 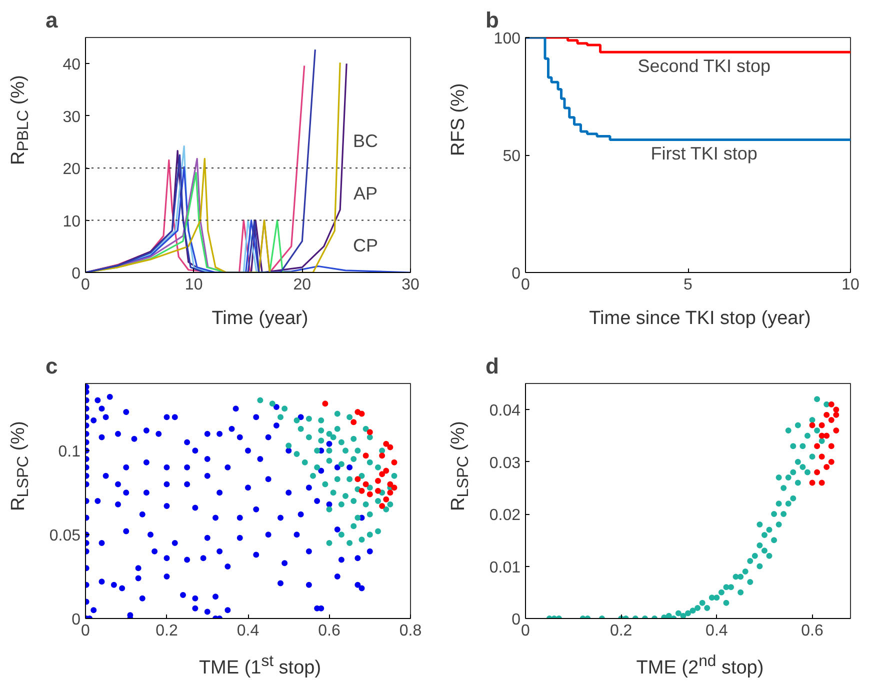 I want to click on x-tick-label: 5, so click(x=688, y=285).